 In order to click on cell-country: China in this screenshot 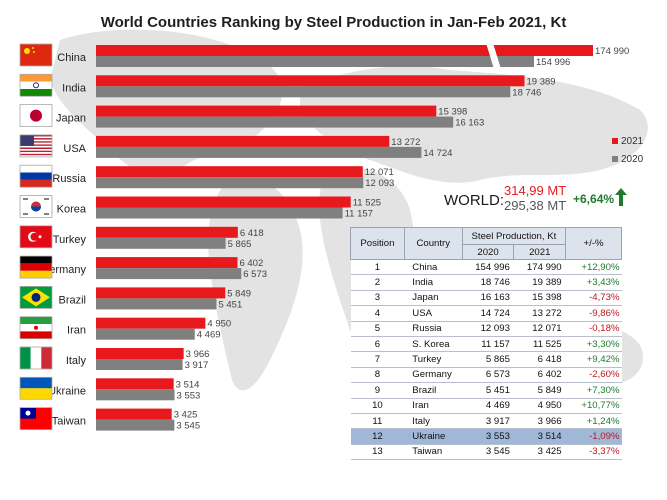, I will do `click(433, 267)`.